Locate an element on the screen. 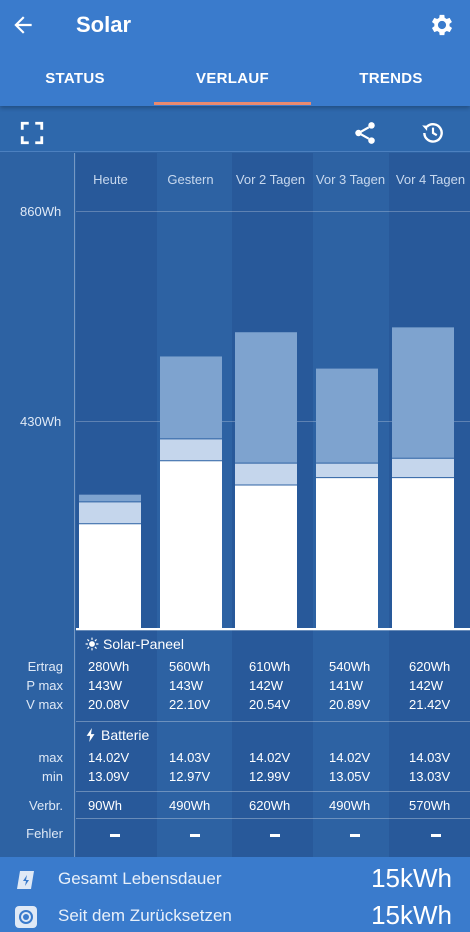 This screenshot has height=932, width=470. table-cell-verbr: 90Wh is located at coordinates (105, 805).